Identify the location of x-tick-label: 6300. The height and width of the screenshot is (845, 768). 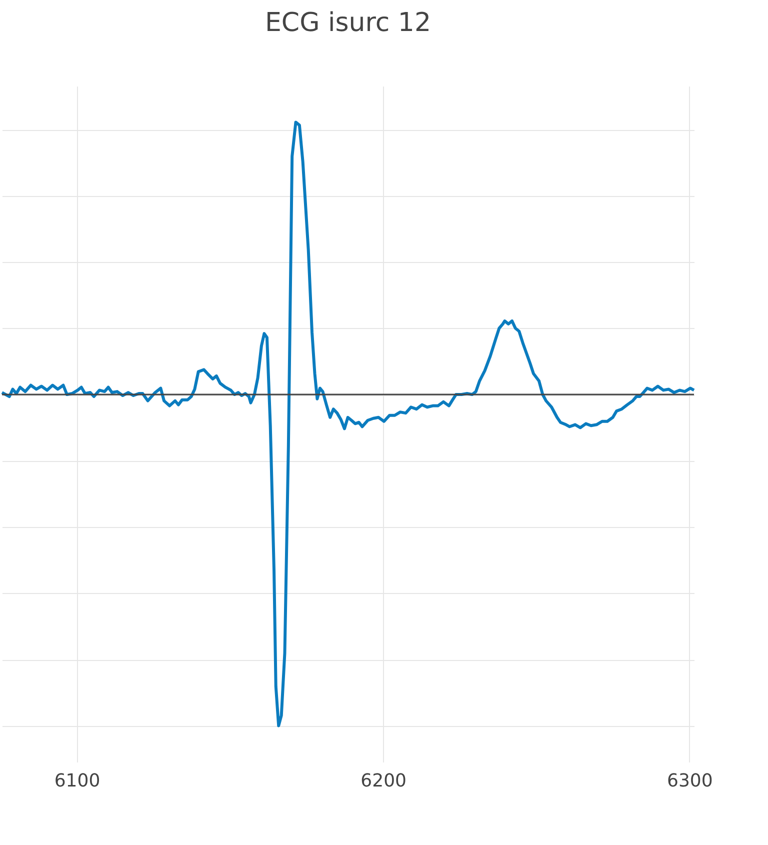
(690, 781).